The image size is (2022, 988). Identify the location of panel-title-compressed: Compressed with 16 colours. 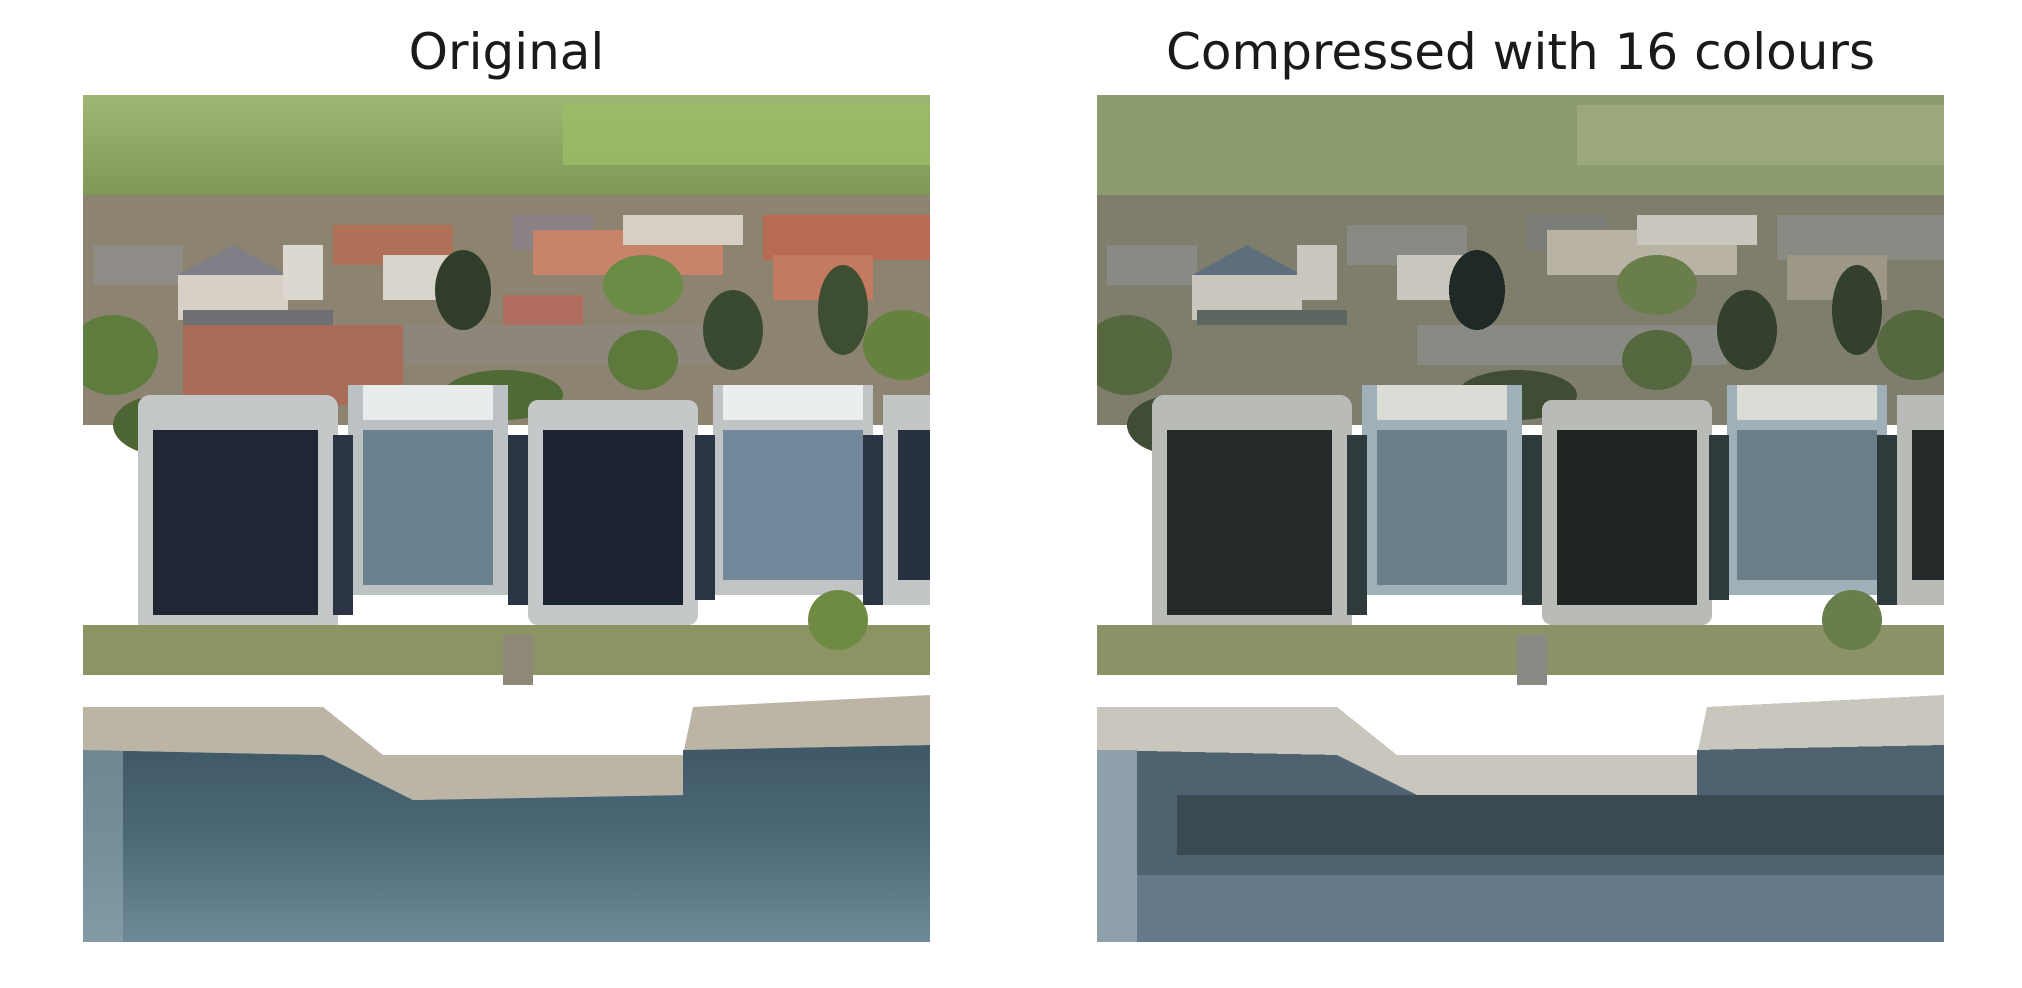
(1520, 52).